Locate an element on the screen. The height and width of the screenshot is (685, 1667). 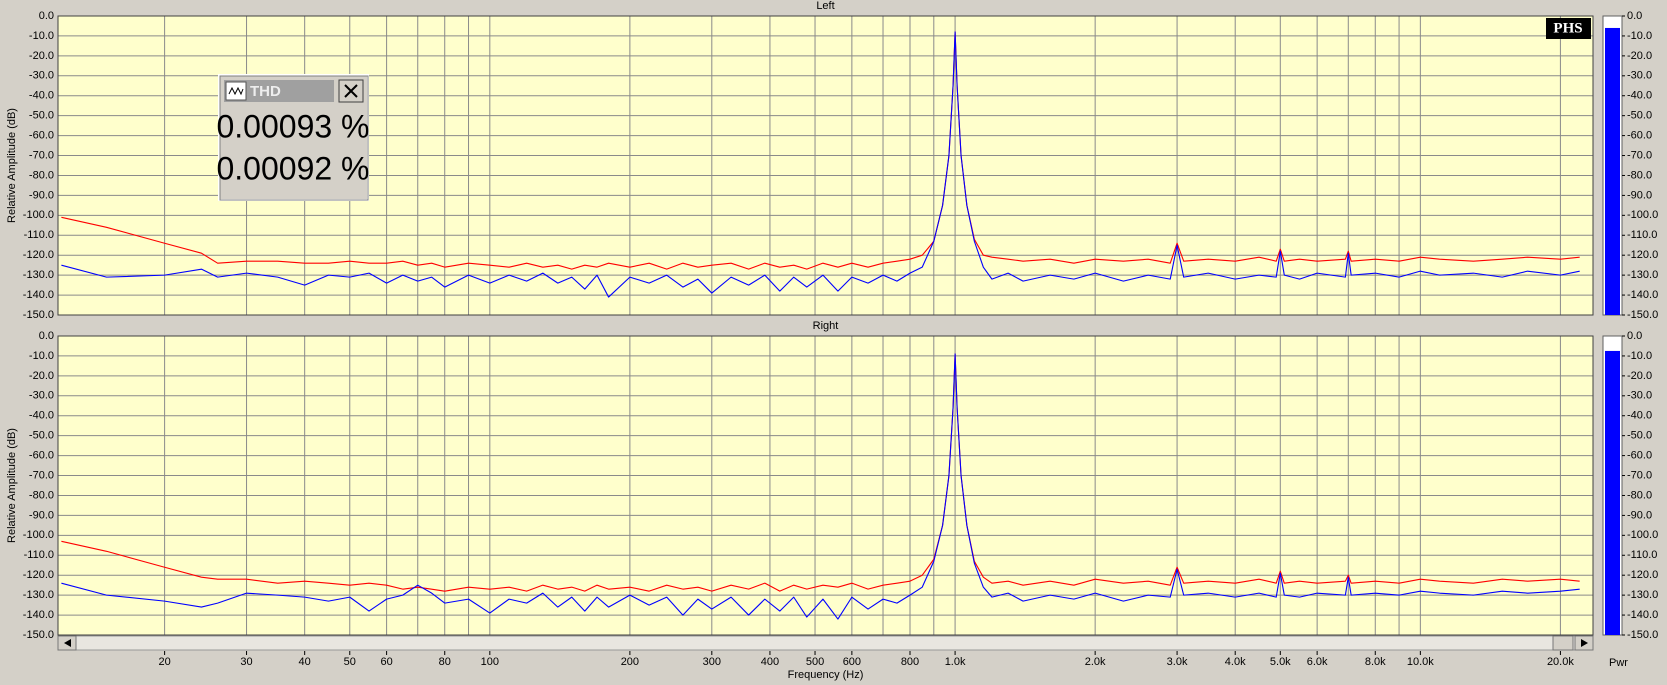
x-tick-label: 400 is located at coordinates (770, 662).